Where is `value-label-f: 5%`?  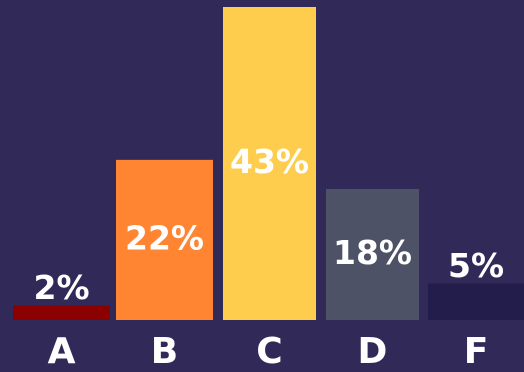 value-label-f: 5% is located at coordinates (476, 265).